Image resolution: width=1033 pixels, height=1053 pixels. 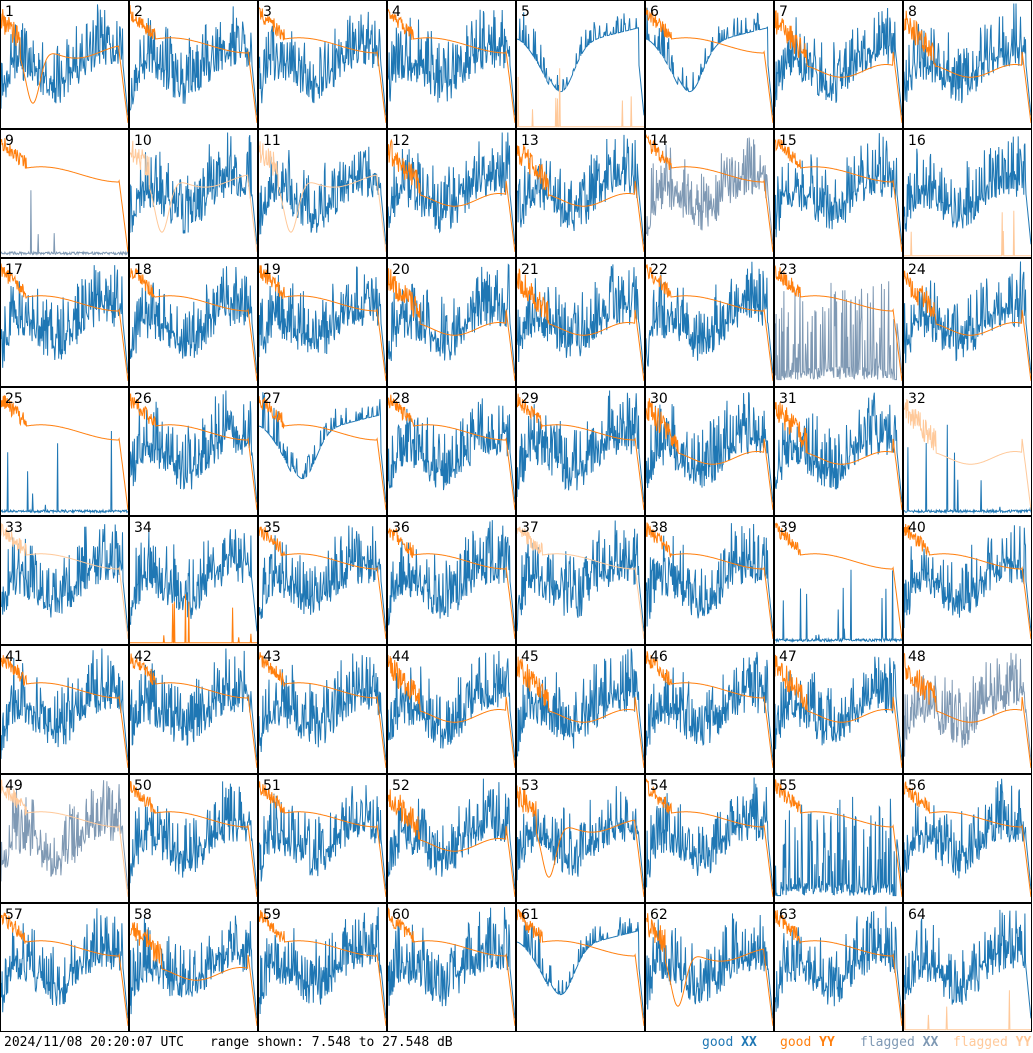 What do you see at coordinates (967, 193) in the screenshot?
I see `panel-16: 16` at bounding box center [967, 193].